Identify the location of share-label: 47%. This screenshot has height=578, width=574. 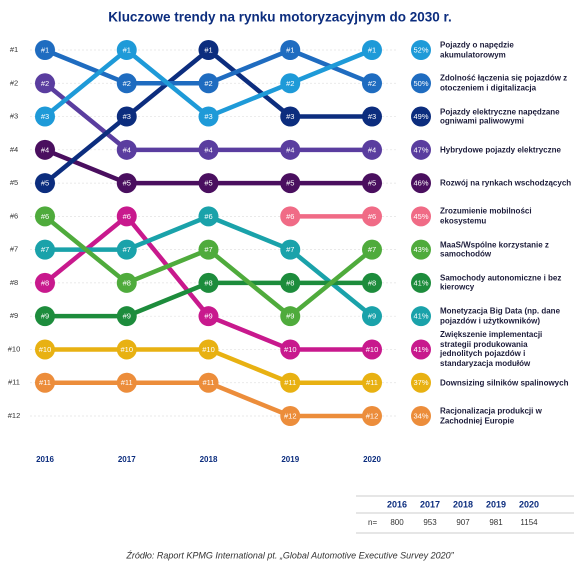
(420, 149).